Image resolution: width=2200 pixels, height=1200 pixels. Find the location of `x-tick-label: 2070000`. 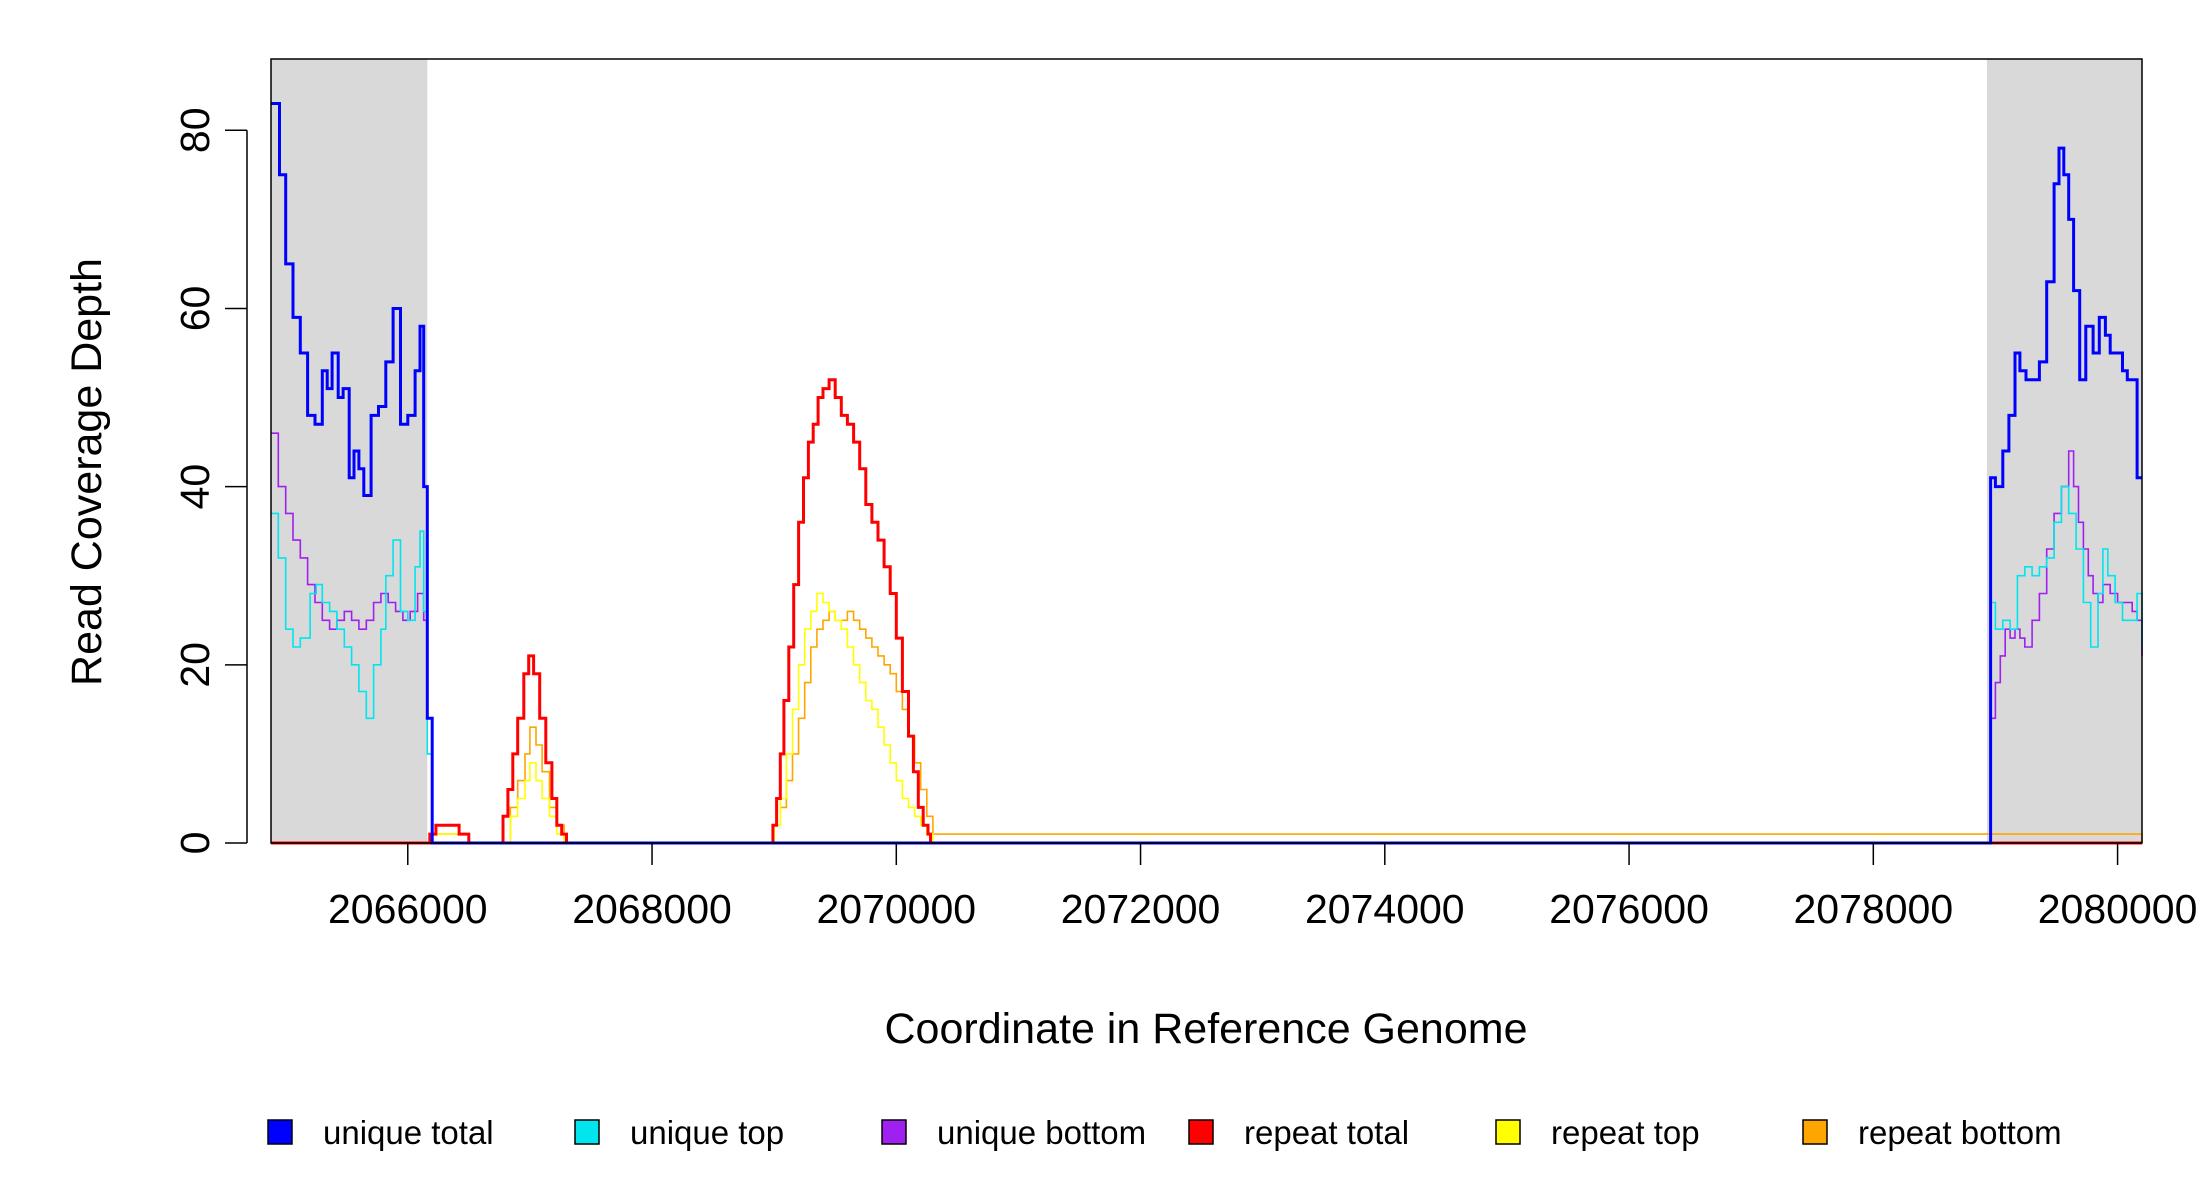

x-tick-label: 2070000 is located at coordinates (896, 909).